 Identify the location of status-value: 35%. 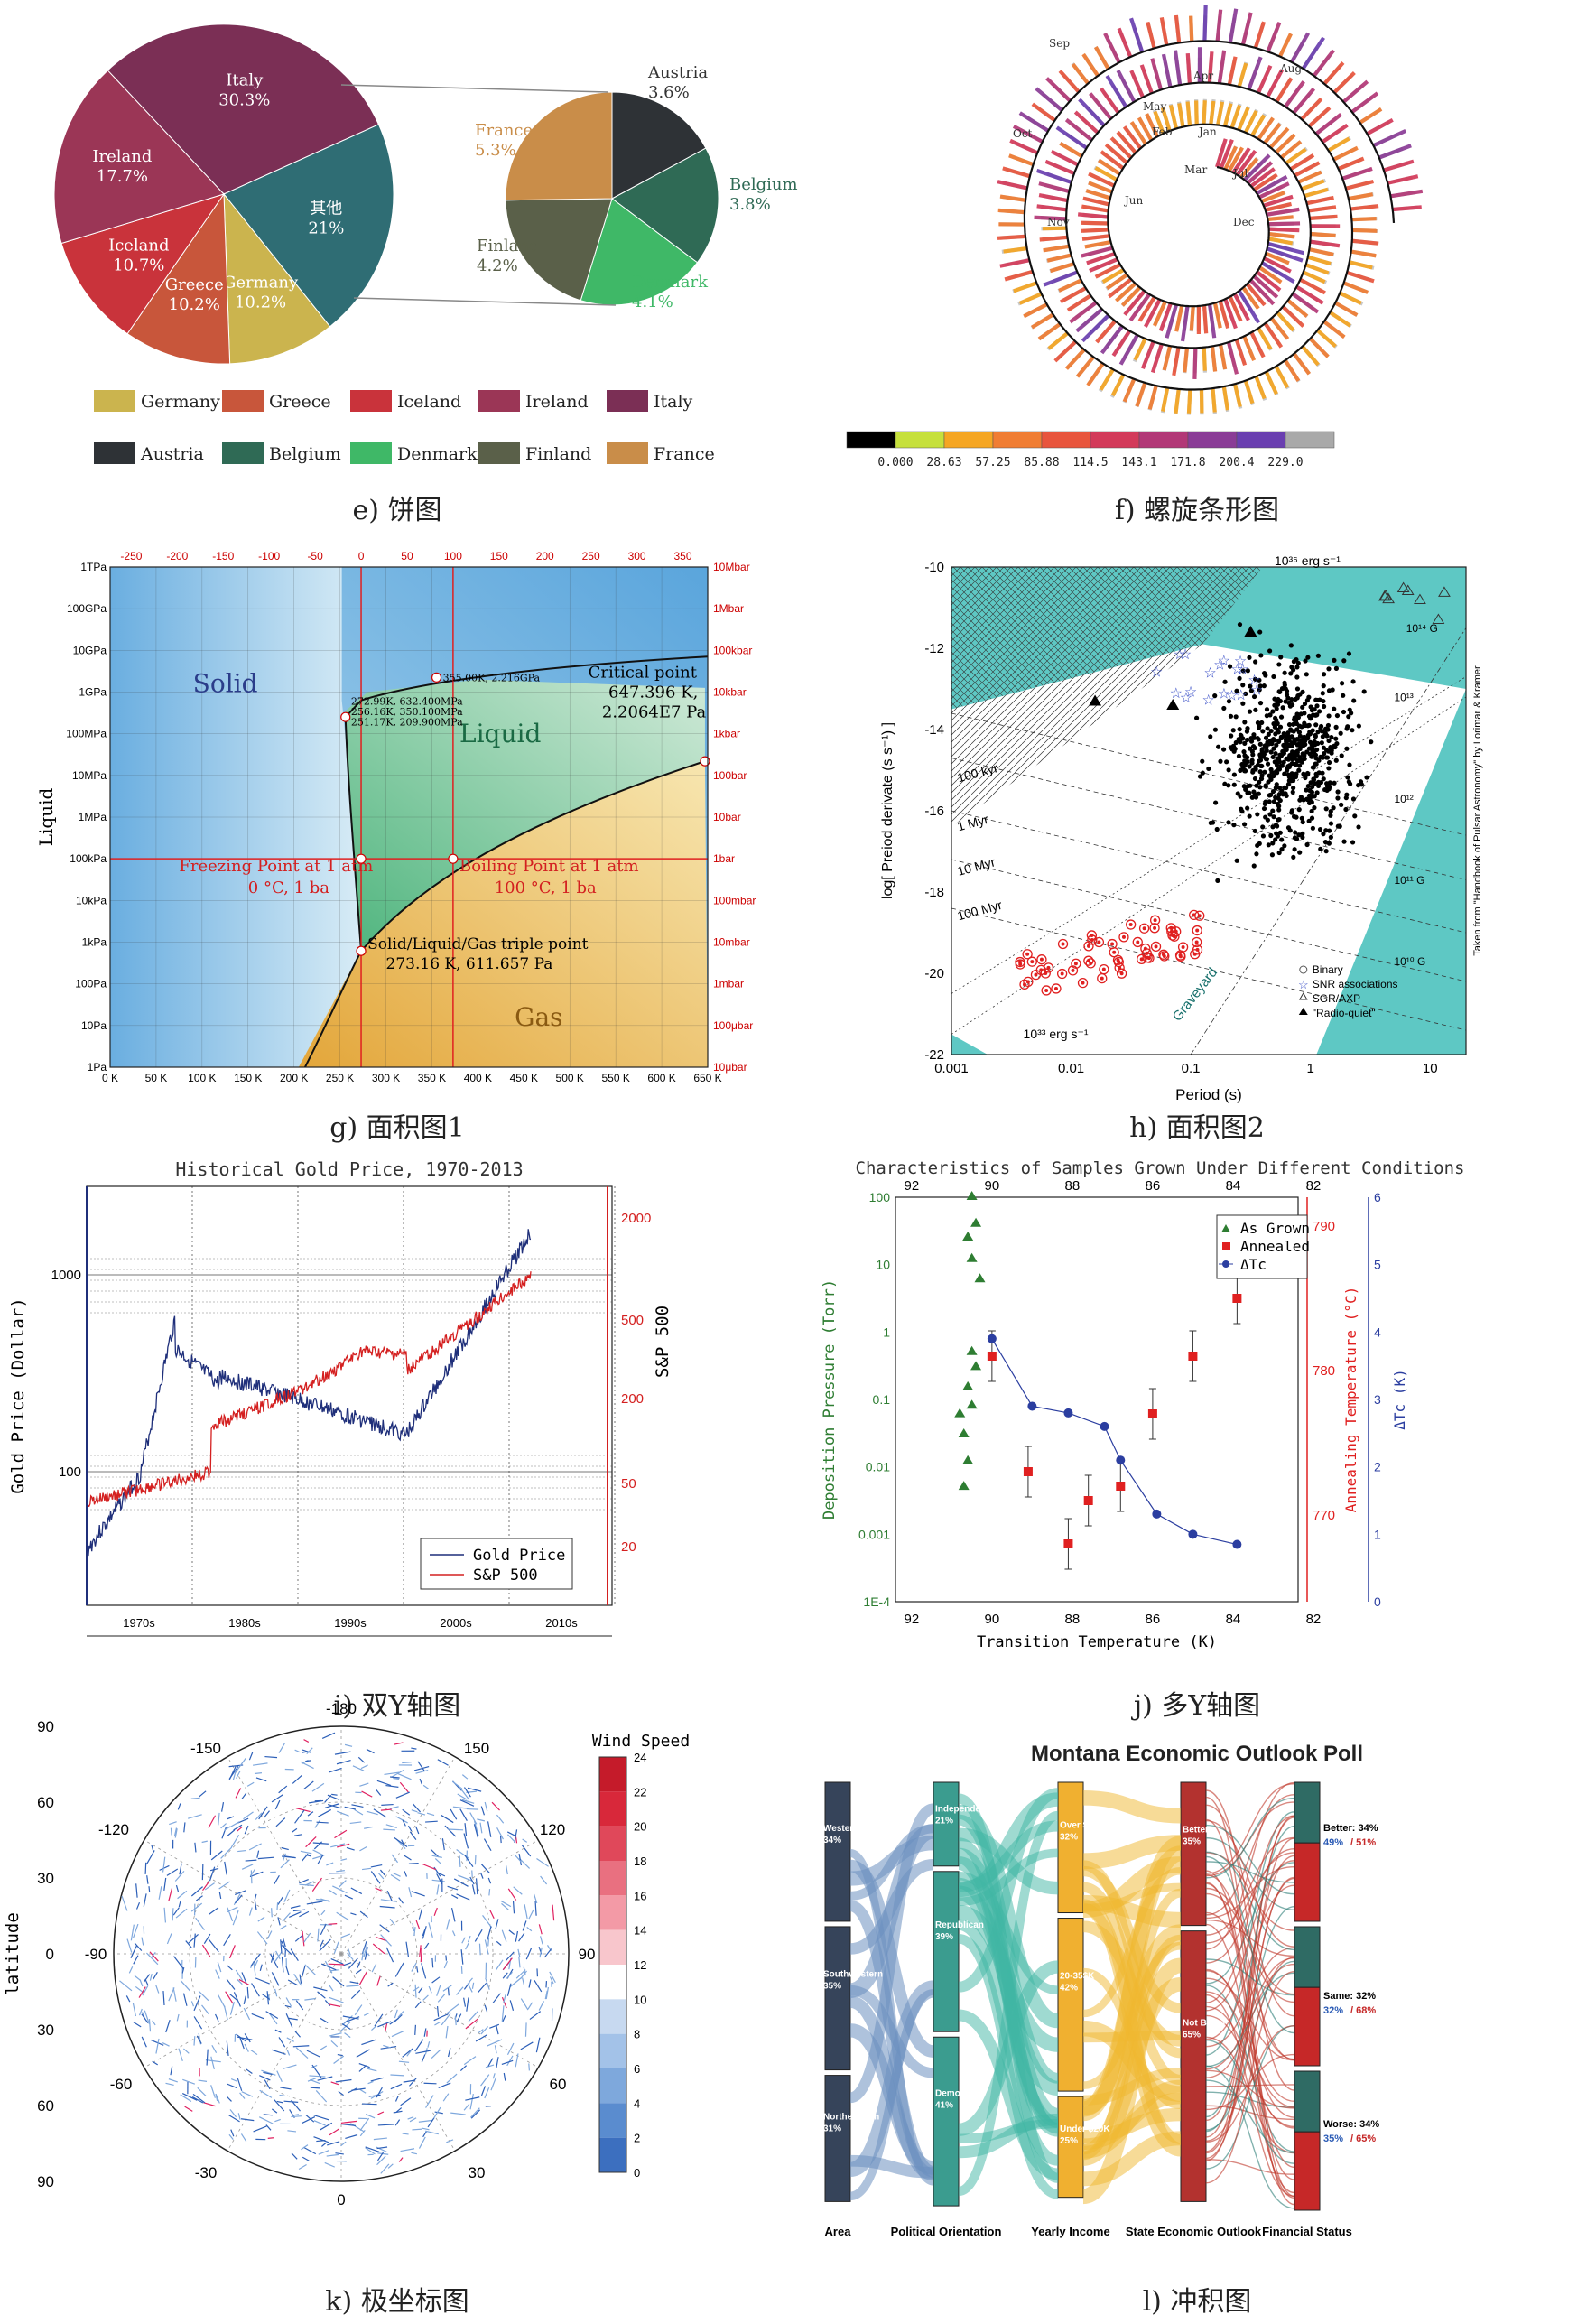
(1333, 2138).